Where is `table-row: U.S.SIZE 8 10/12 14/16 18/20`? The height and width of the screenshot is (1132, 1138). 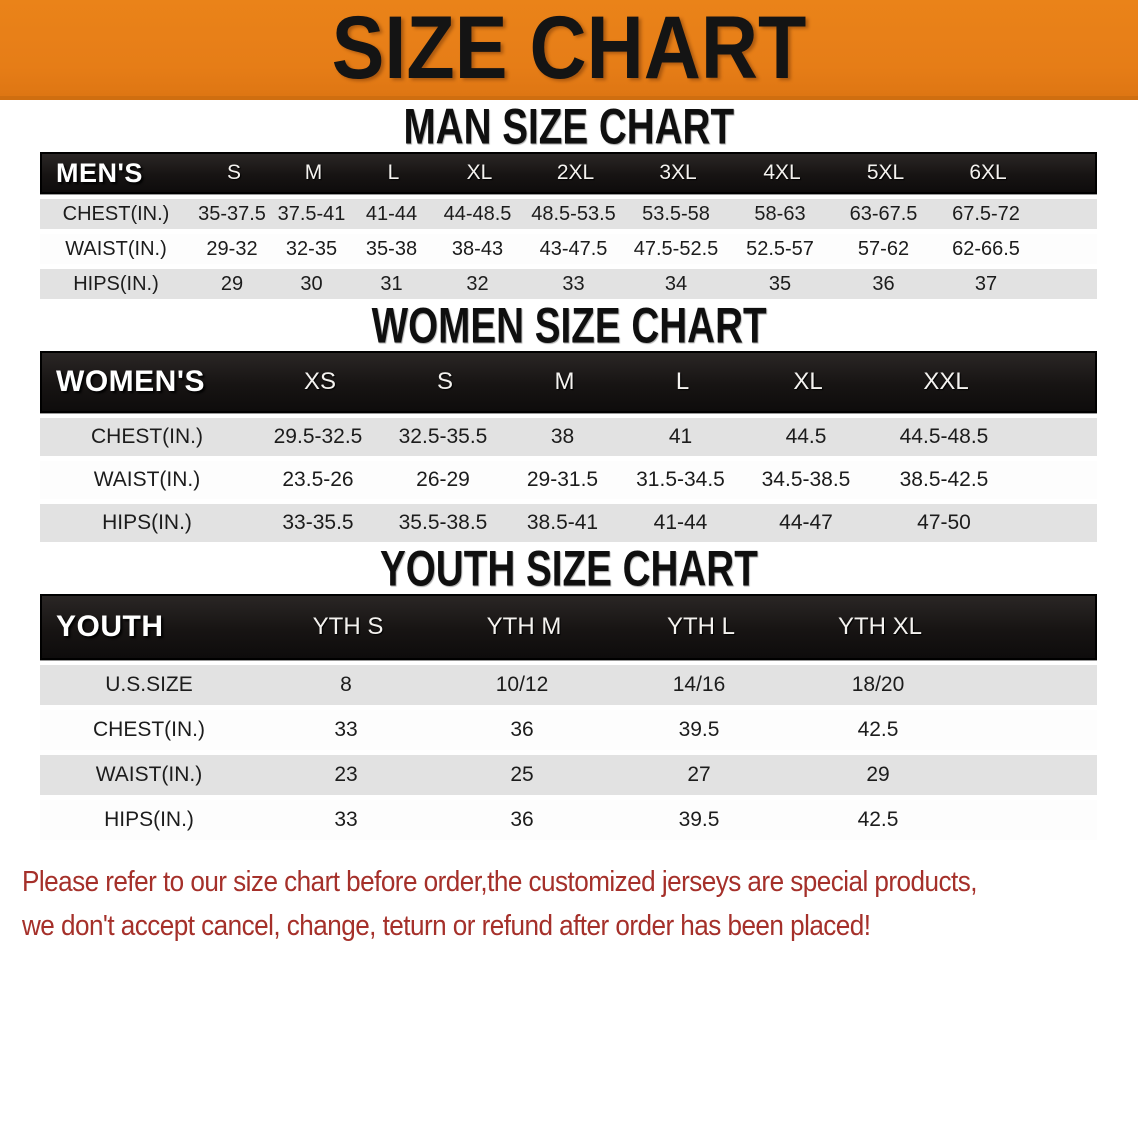
table-row: U.S.SIZE 8 10/12 14/16 18/20 is located at coordinates (568, 685).